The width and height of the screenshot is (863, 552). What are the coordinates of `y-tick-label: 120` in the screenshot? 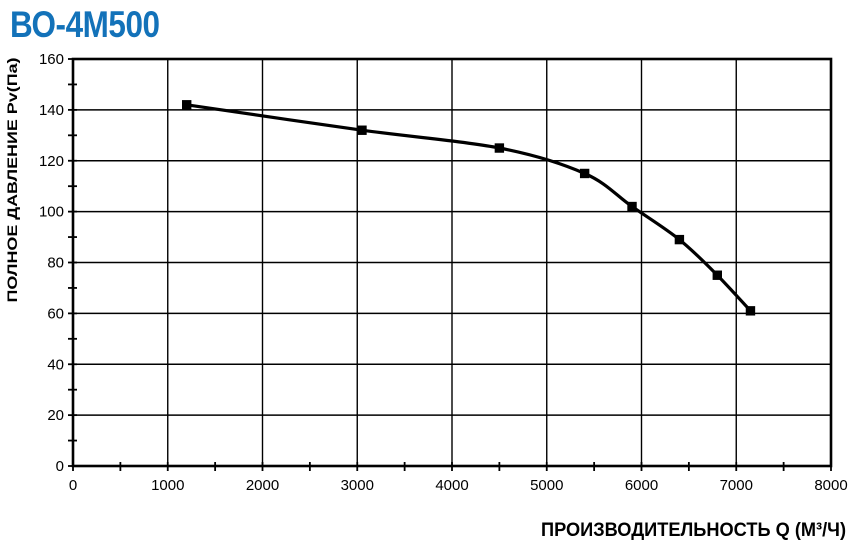 It's located at (51, 161).